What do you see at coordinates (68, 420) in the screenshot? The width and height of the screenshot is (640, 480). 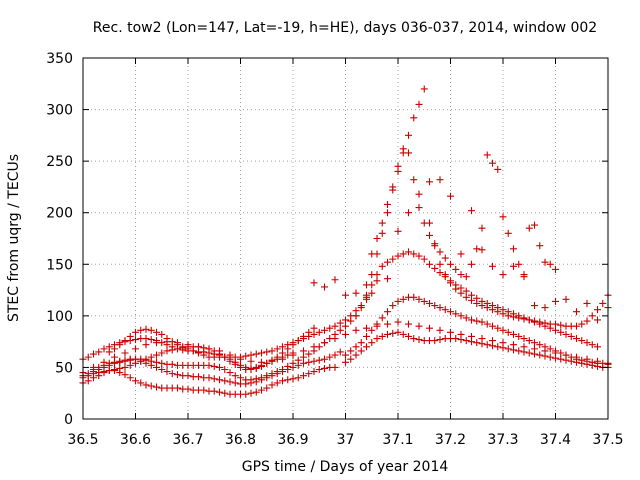 I see `y-tick-label: 0` at bounding box center [68, 420].